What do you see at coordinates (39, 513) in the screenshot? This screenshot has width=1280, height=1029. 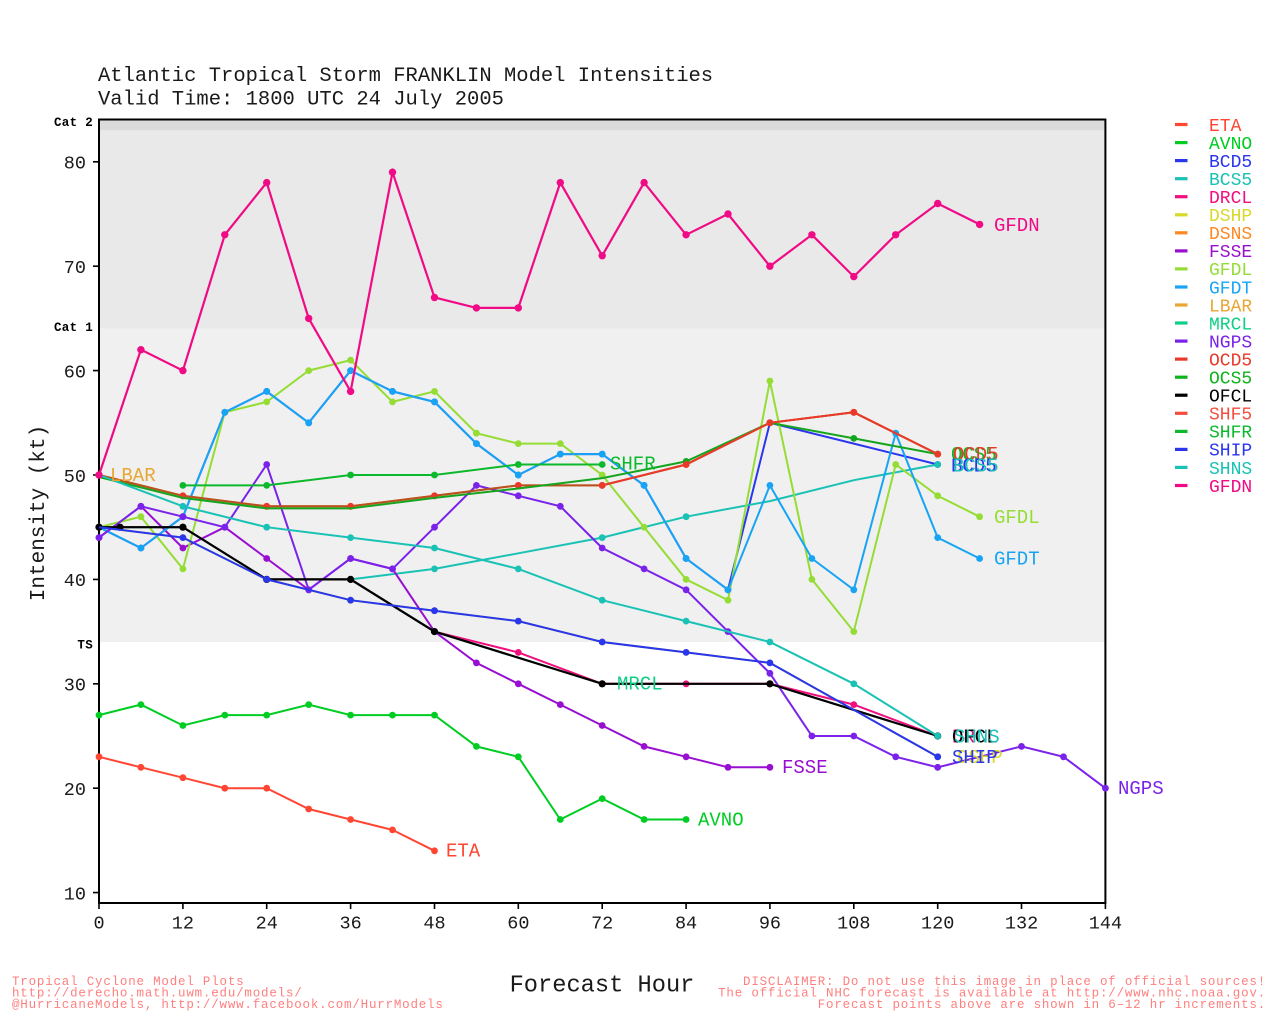 I see `svg-text: Intensity (kt)` at bounding box center [39, 513].